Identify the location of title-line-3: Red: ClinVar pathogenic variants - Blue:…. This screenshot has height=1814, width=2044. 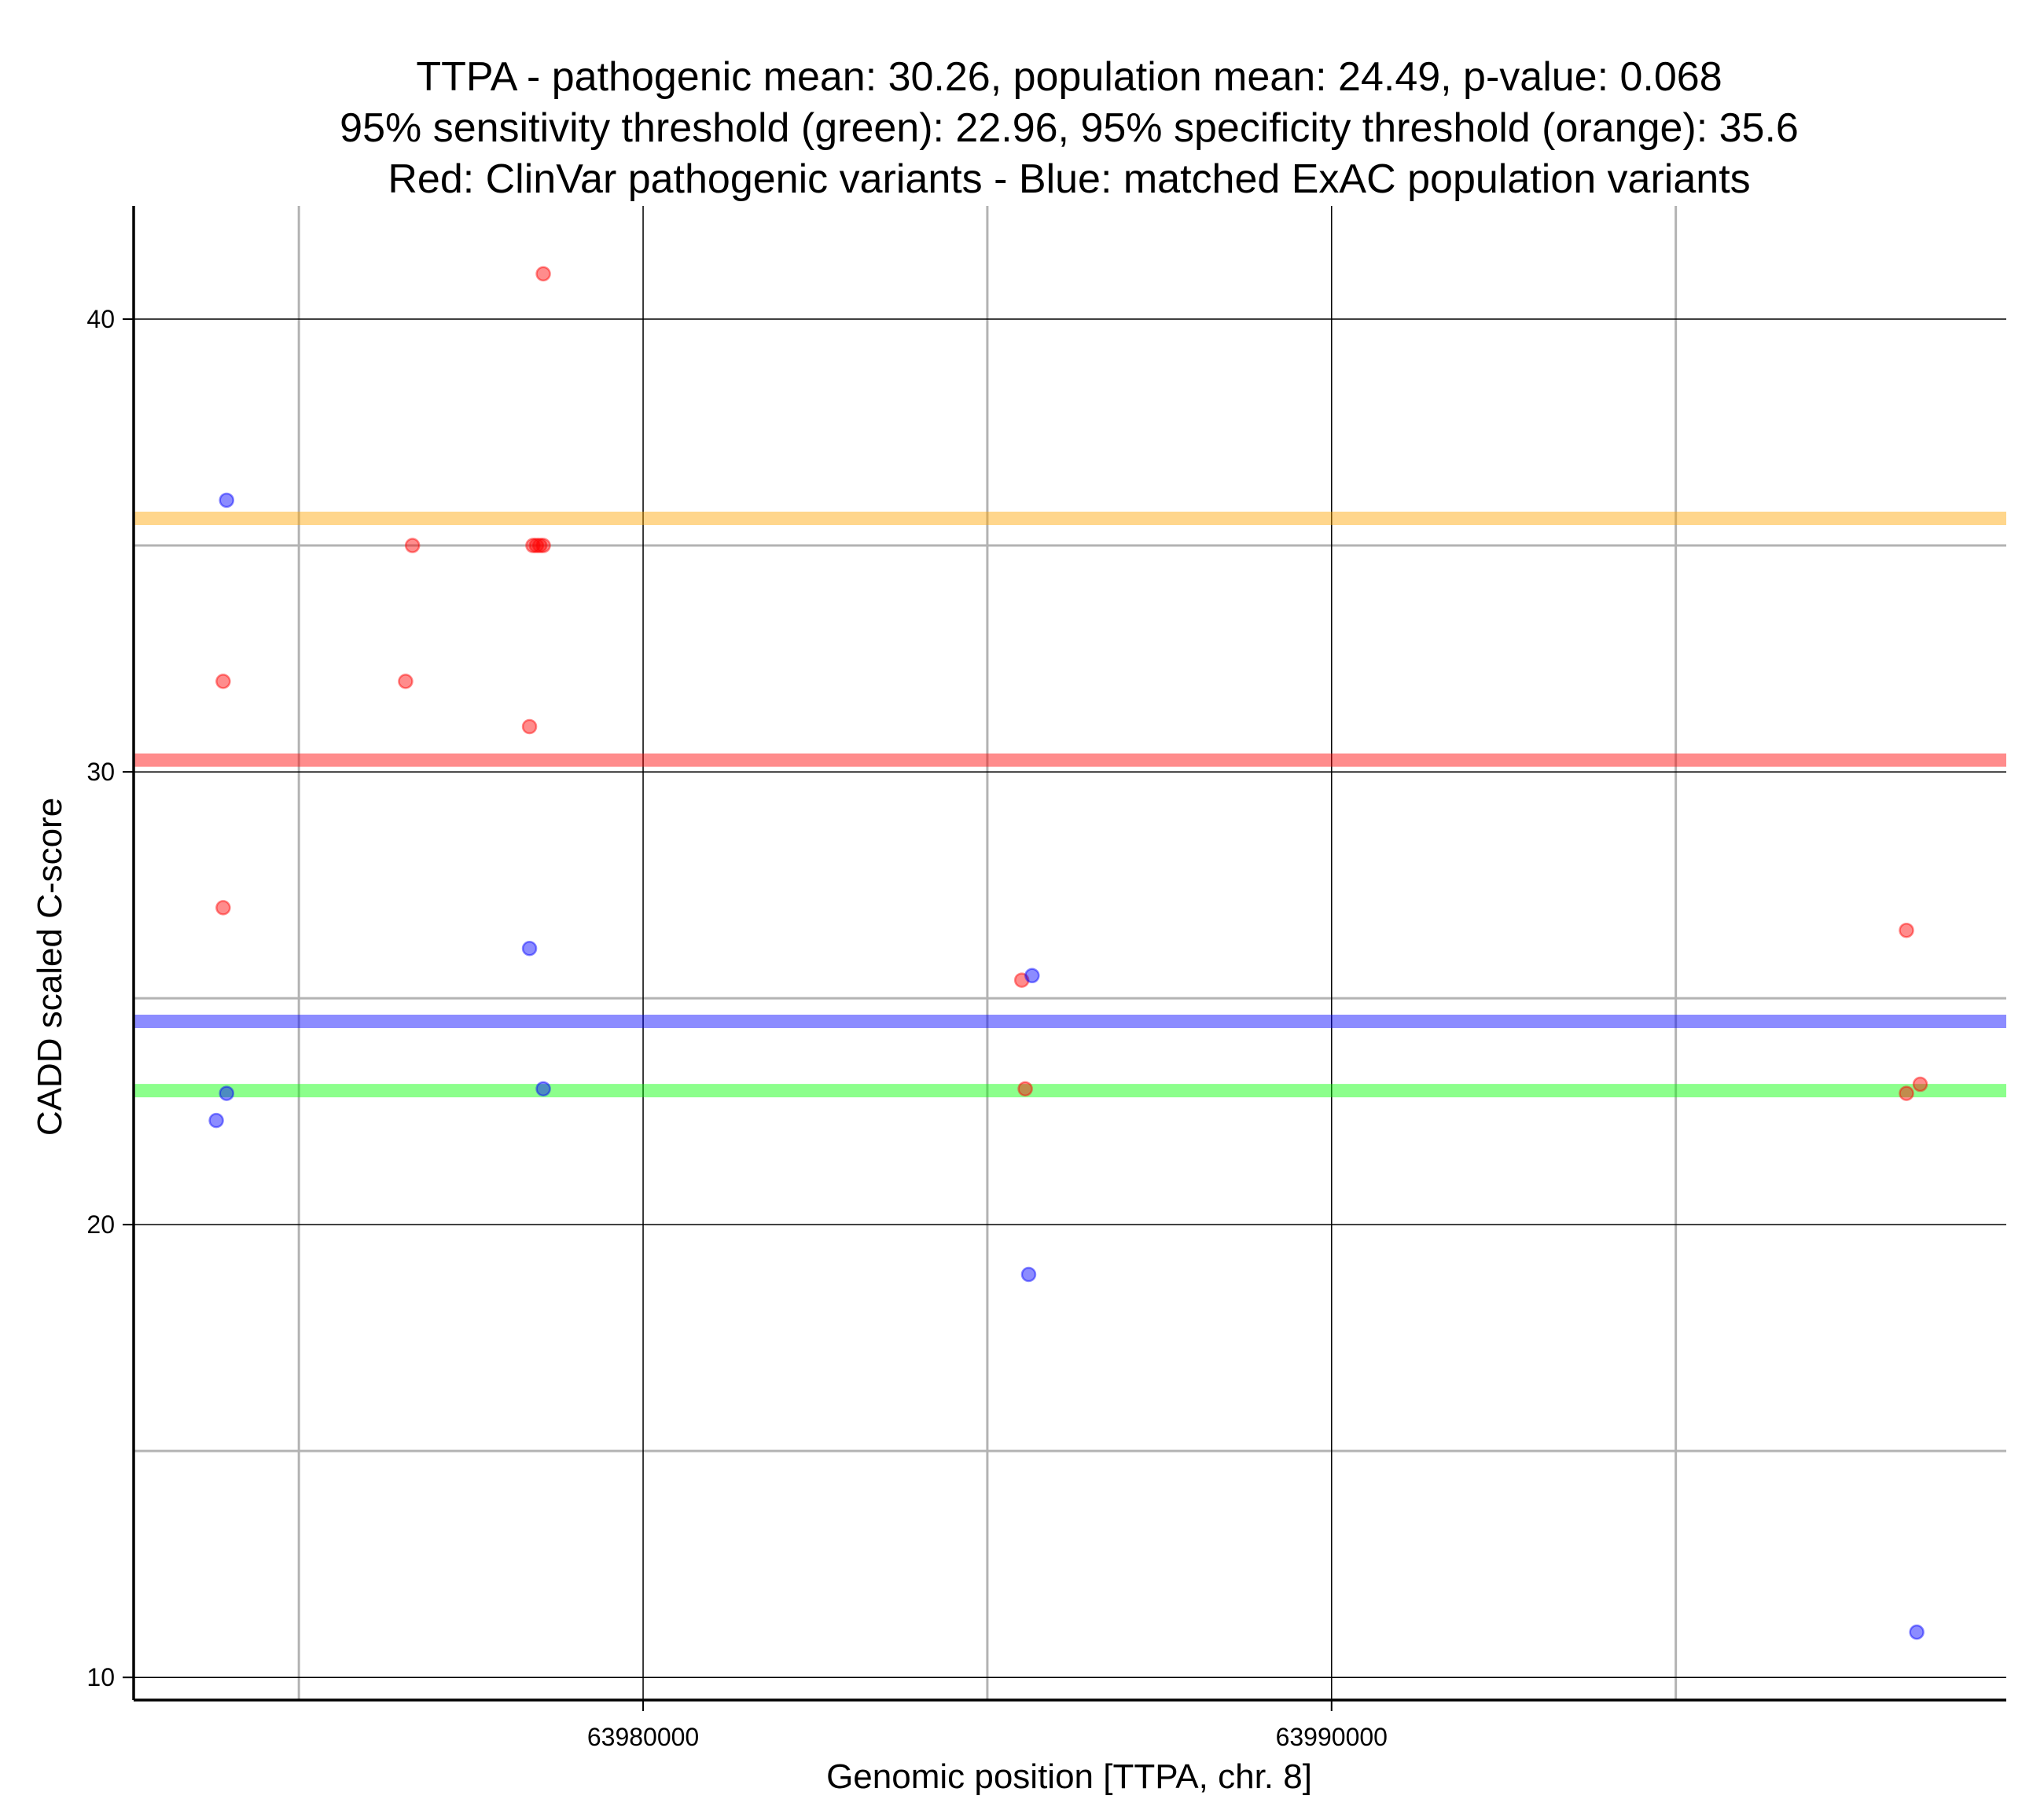
(1069, 179).